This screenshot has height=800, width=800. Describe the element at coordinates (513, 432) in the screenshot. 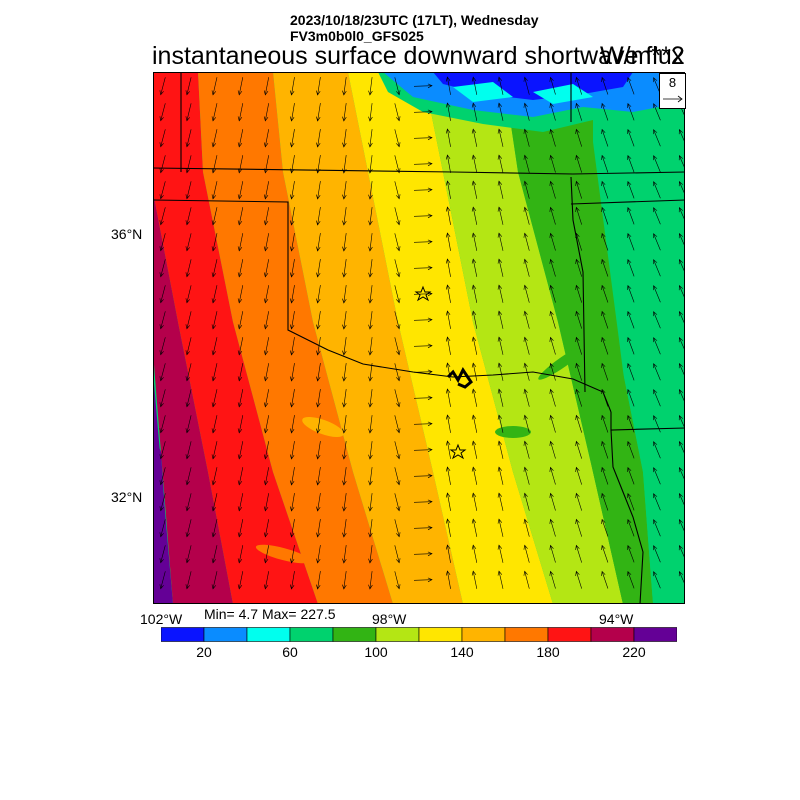

I see `small-flux-patch` at that location.